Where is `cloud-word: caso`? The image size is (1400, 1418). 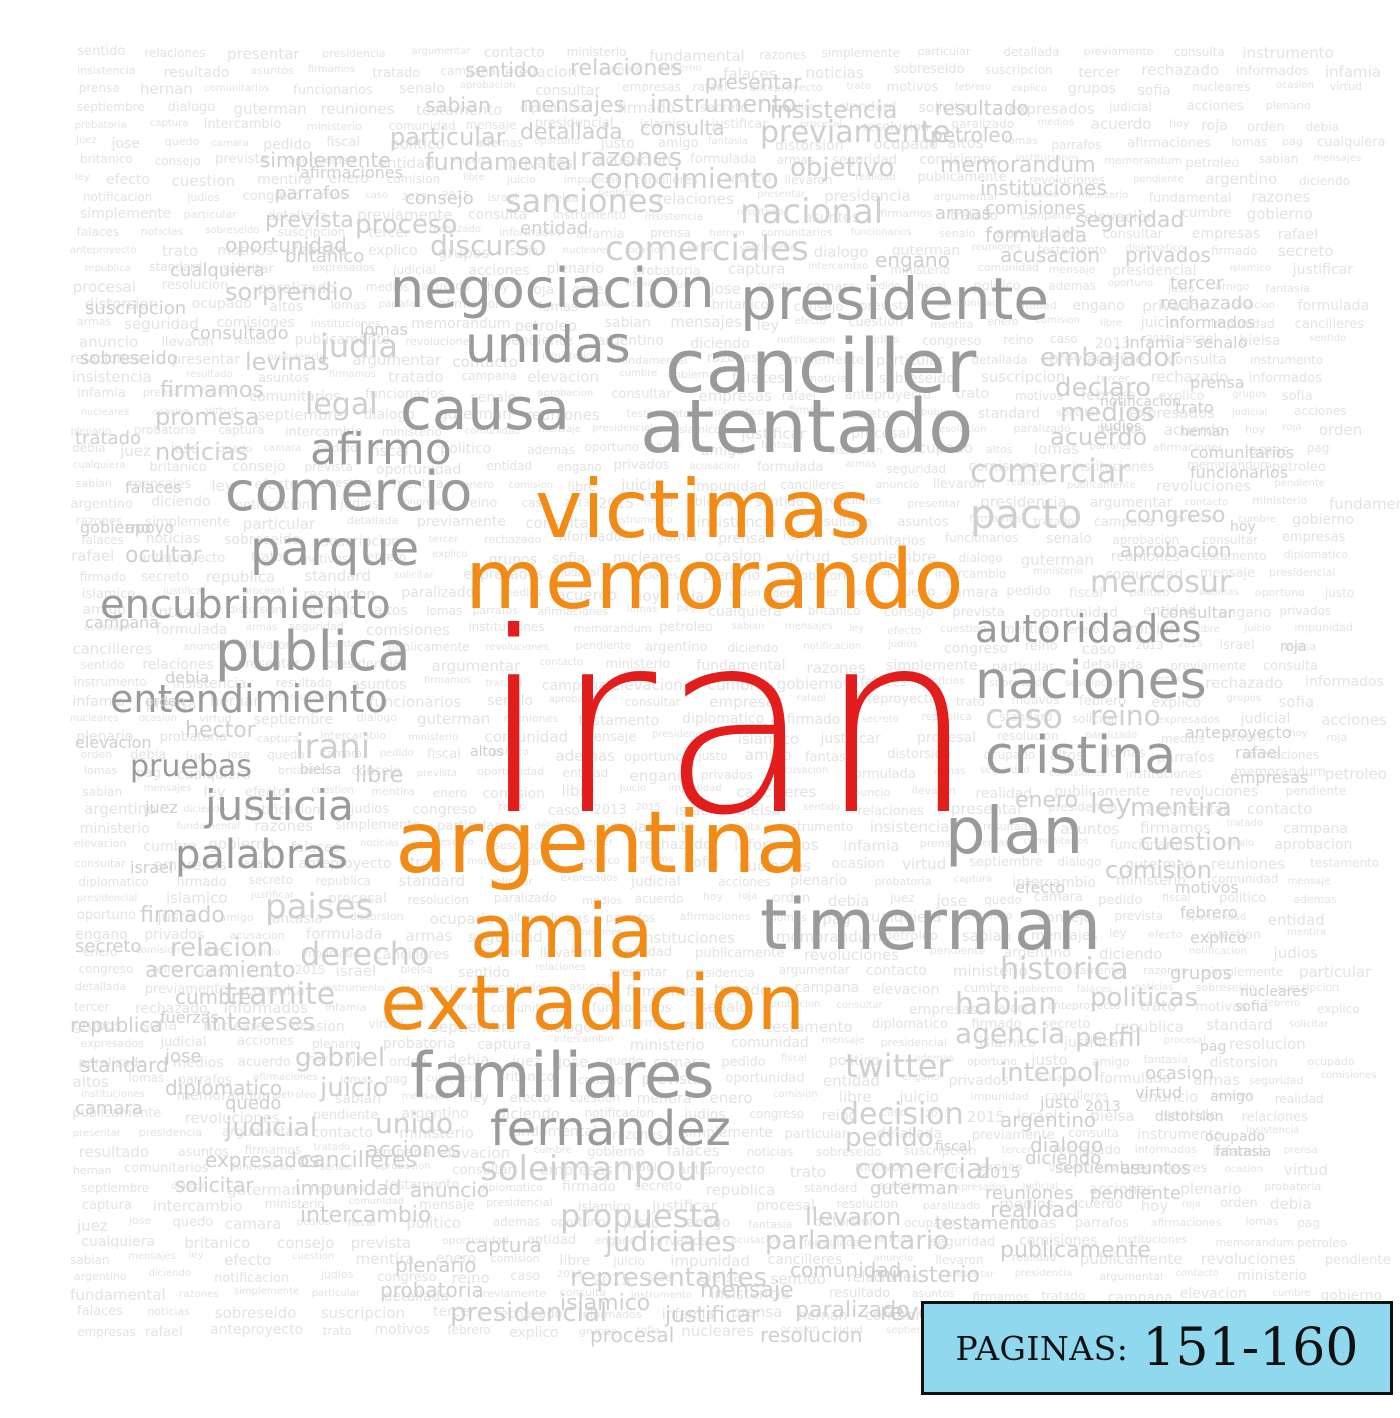 cloud-word: caso is located at coordinates (1024, 717).